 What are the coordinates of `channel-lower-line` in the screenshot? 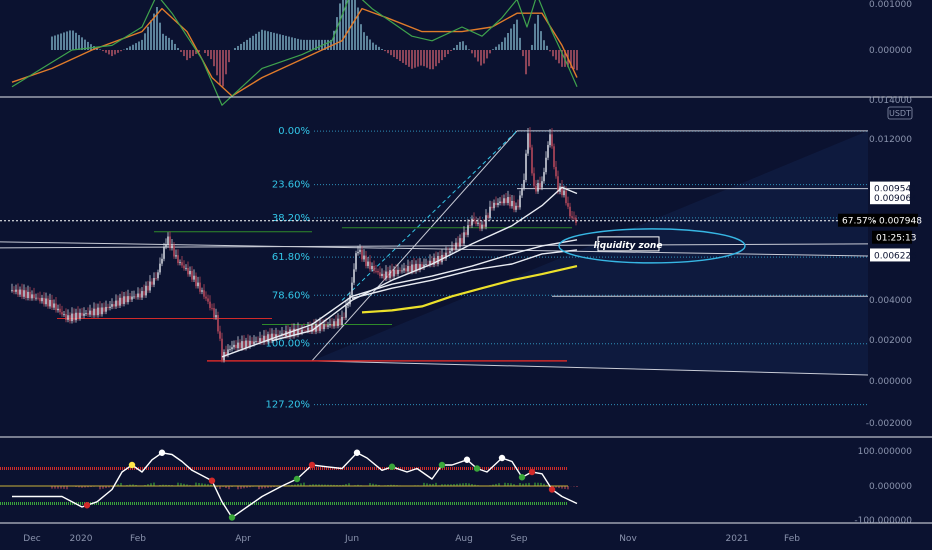 It's located at (590, 368).